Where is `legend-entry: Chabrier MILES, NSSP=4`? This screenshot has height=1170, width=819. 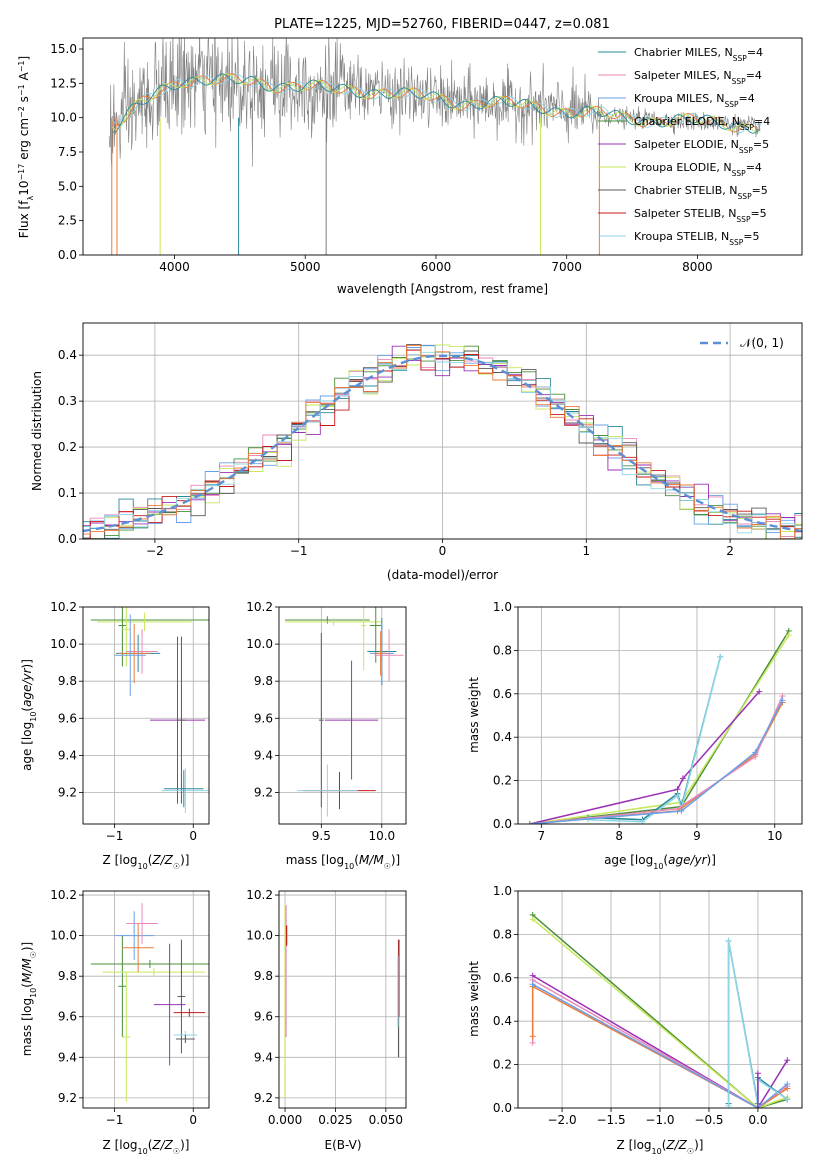 legend-entry: Chabrier MILES, NSSP=4 is located at coordinates (698, 54).